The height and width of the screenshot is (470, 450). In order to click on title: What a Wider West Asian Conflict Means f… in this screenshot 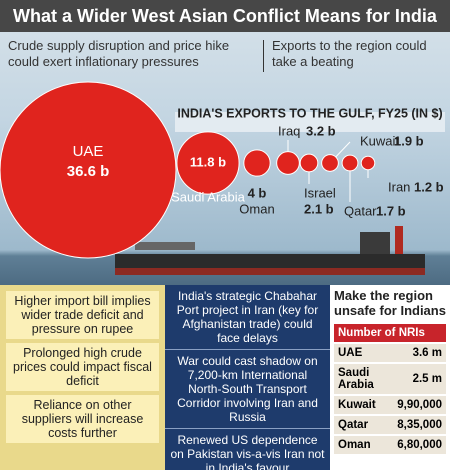, I will do `click(225, 16)`.